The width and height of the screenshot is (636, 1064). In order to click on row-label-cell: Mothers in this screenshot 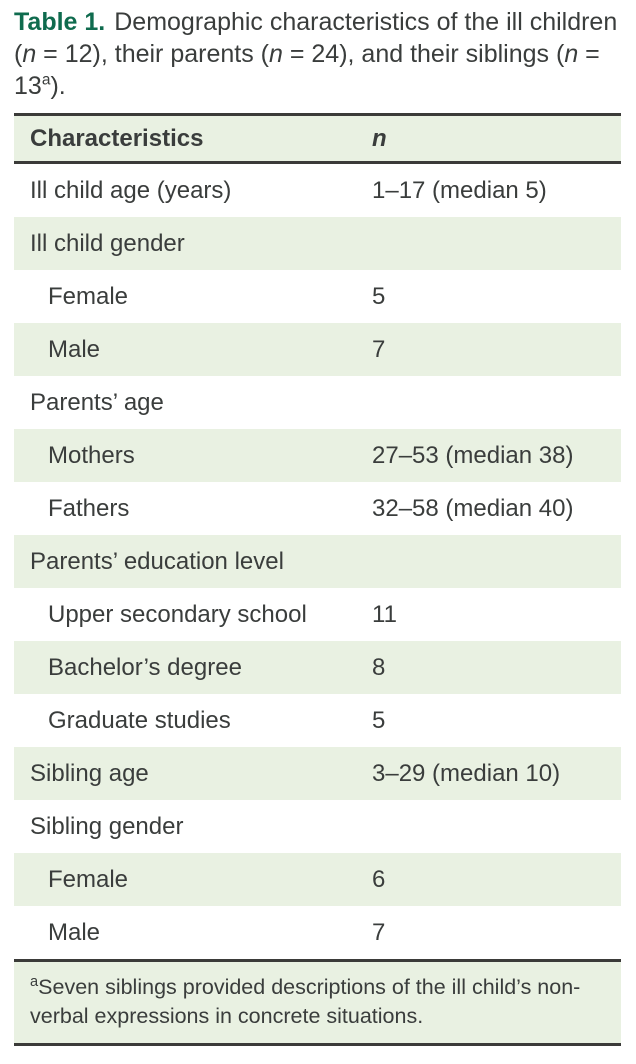, I will do `click(193, 455)`.